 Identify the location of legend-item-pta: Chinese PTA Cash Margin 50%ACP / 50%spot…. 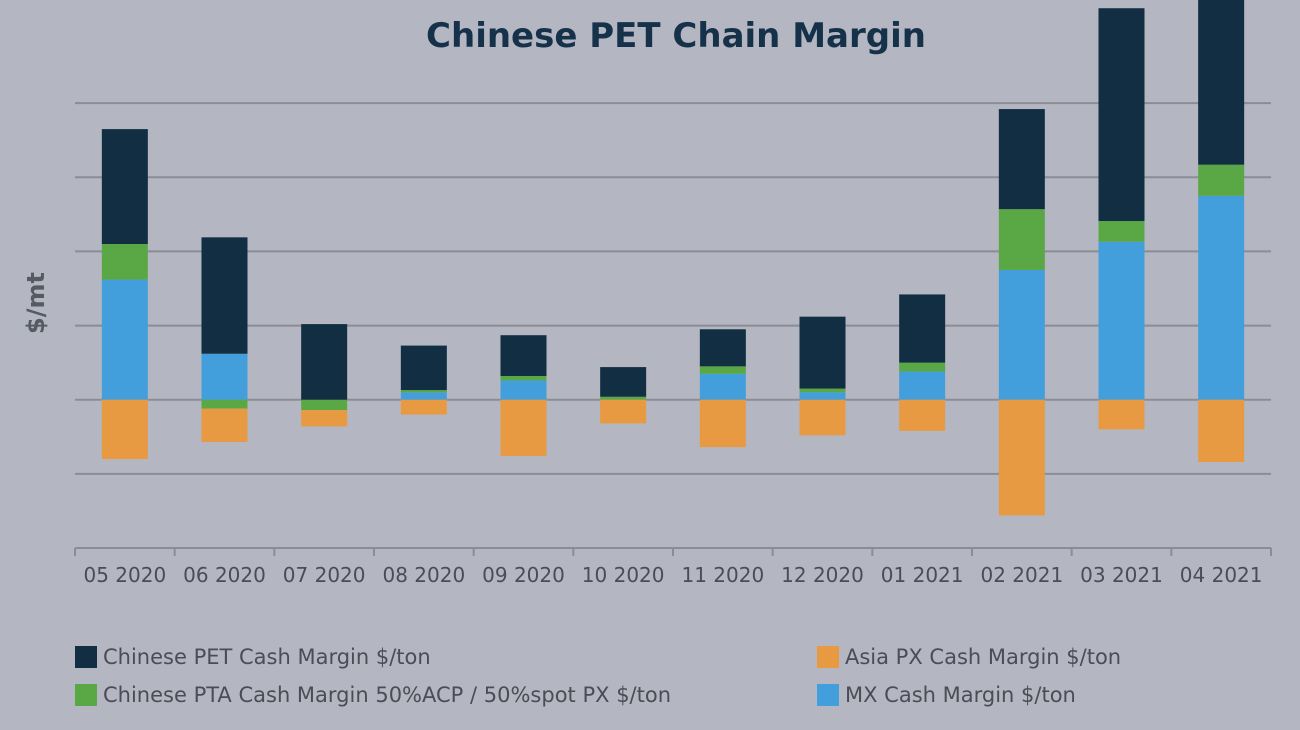
(373, 695).